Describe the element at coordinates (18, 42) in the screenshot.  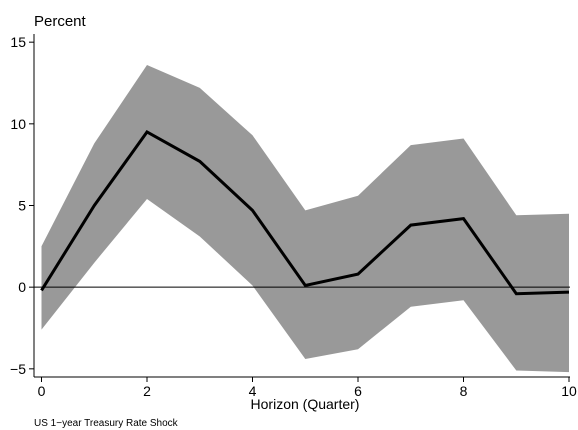
I see `y-tick-label: 15` at that location.